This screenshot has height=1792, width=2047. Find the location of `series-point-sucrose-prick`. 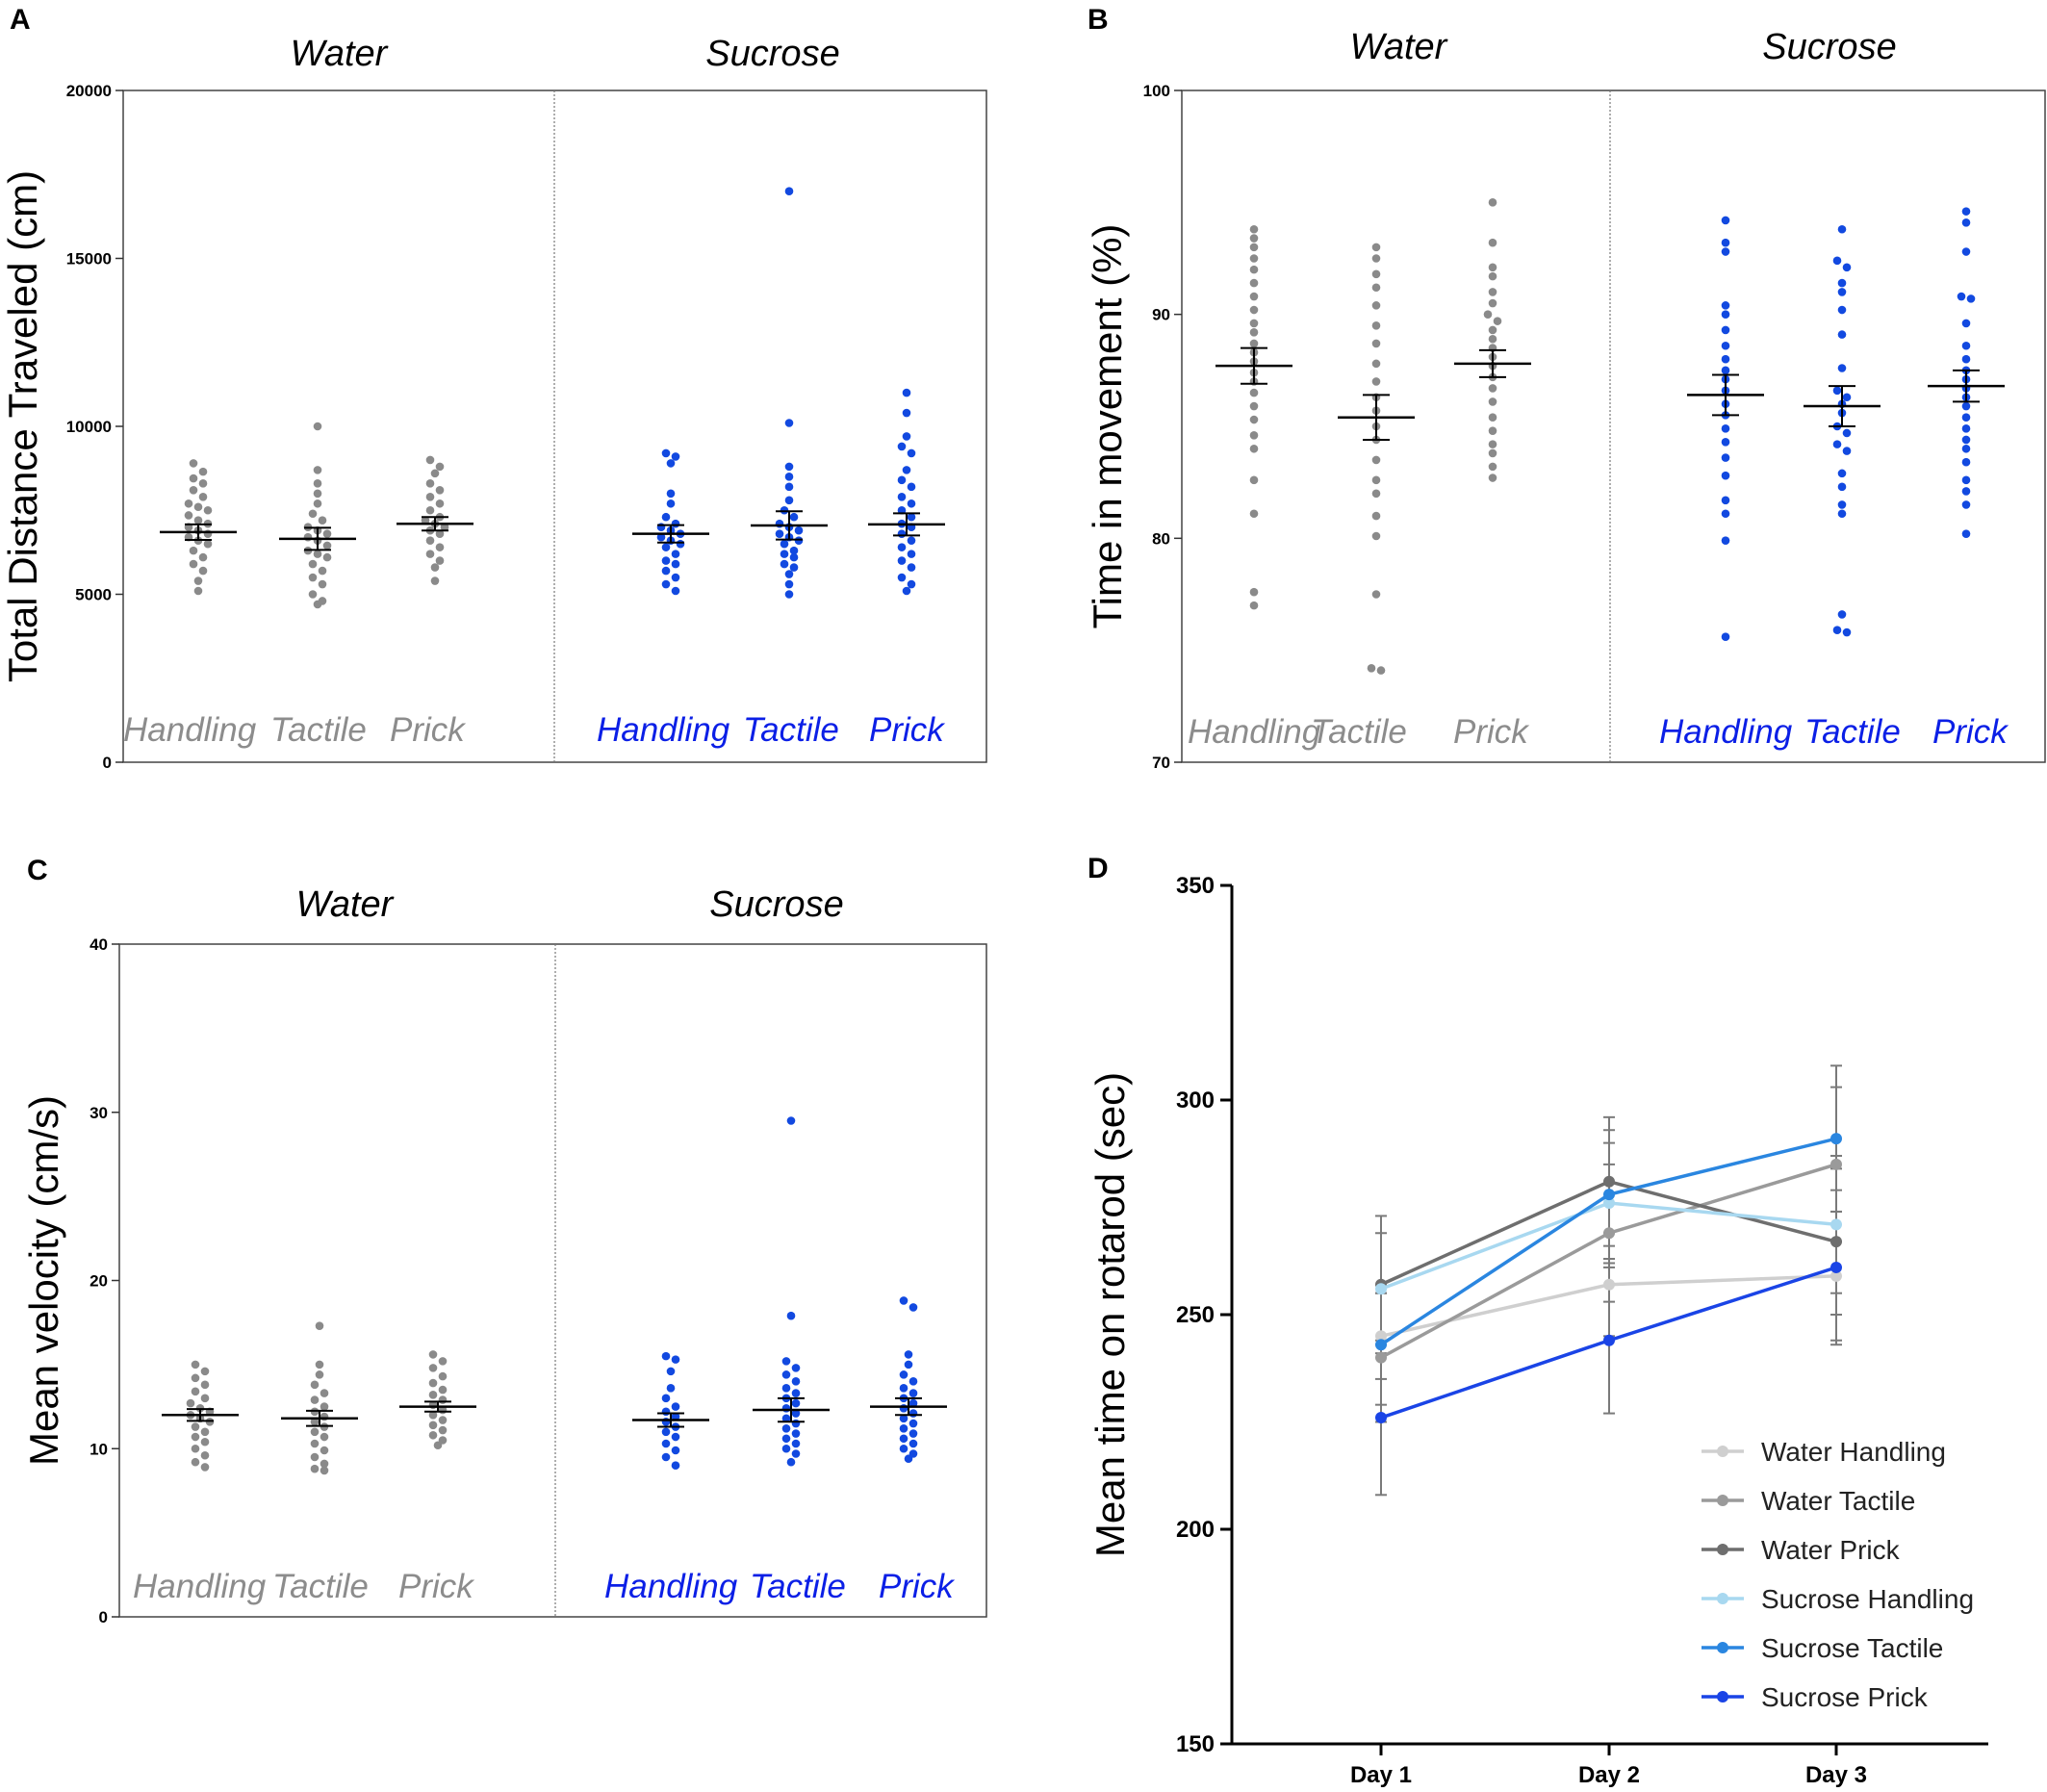

series-point-sucrose-prick is located at coordinates (1609, 1340).